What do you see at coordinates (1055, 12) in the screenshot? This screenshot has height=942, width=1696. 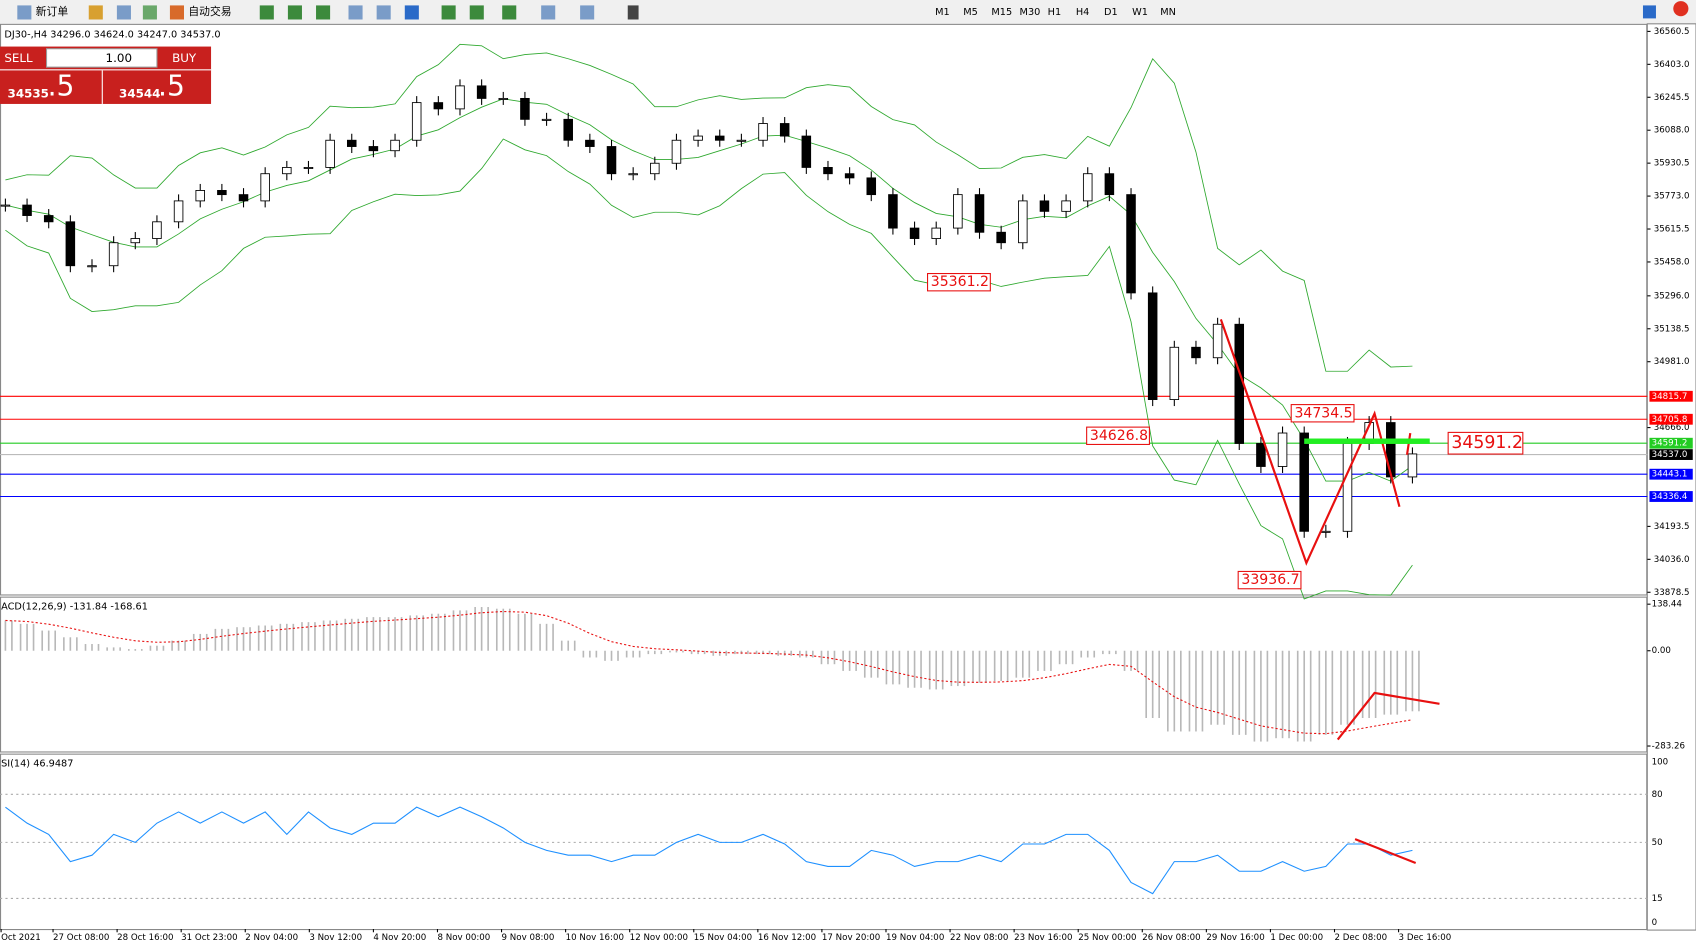 I see `timeframe-button: H1` at bounding box center [1055, 12].